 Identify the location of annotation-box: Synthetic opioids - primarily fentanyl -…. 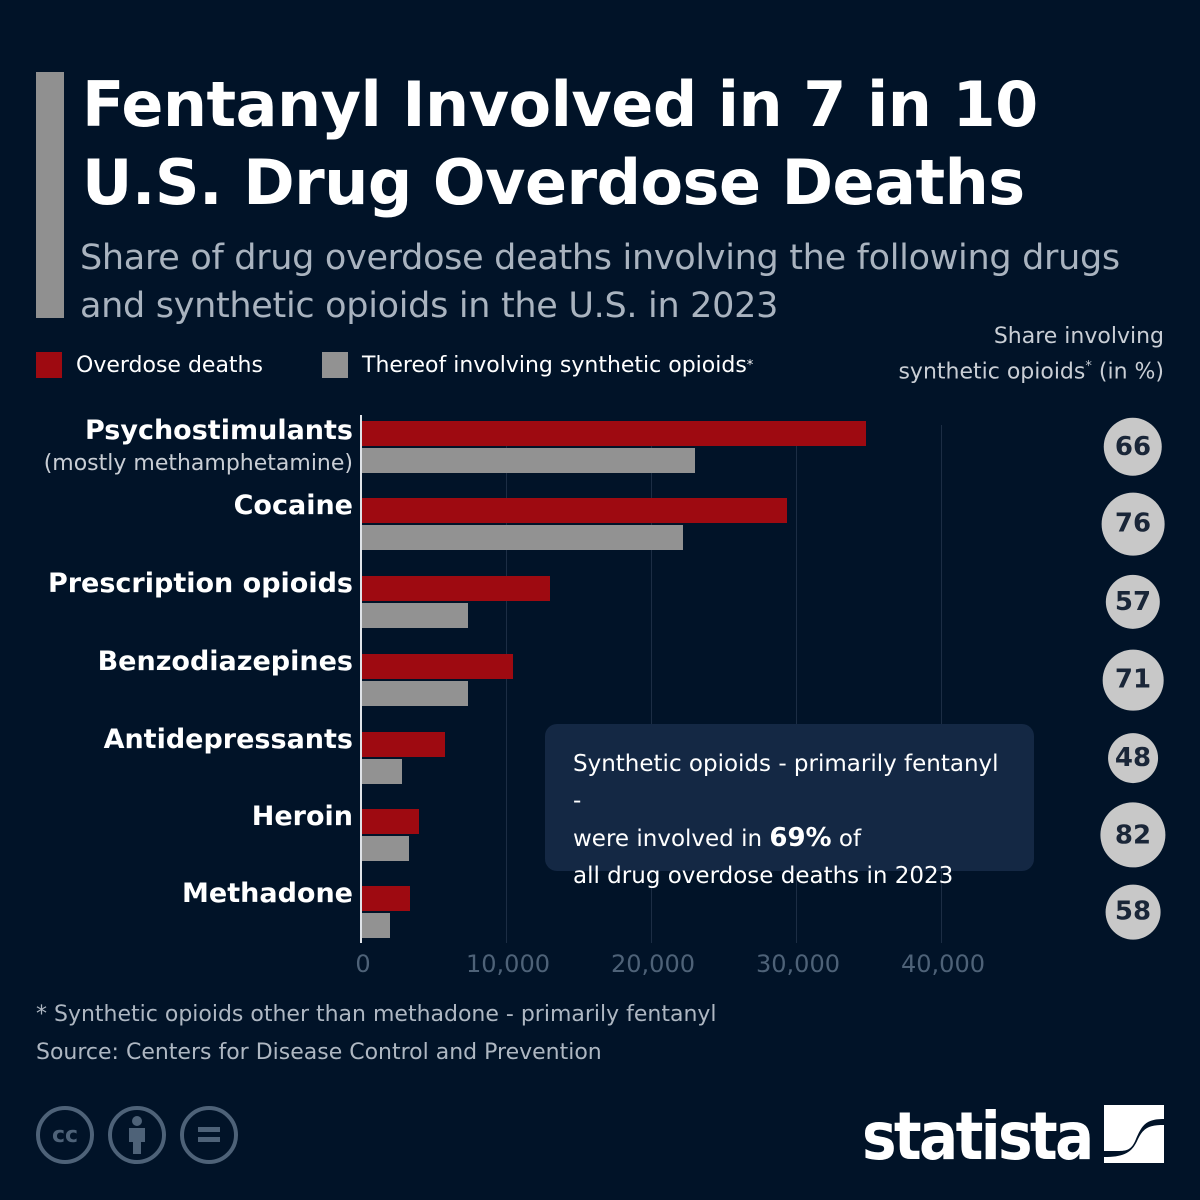
(789, 806).